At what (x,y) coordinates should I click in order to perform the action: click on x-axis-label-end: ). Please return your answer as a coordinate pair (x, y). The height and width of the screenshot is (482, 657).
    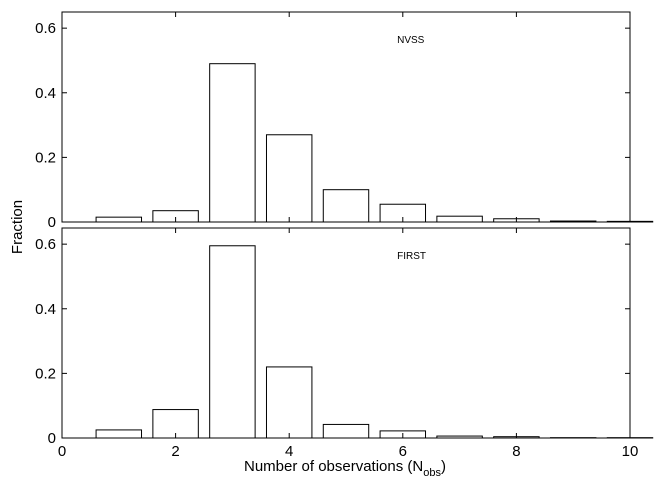
    Looking at the image, I should click on (443, 466).